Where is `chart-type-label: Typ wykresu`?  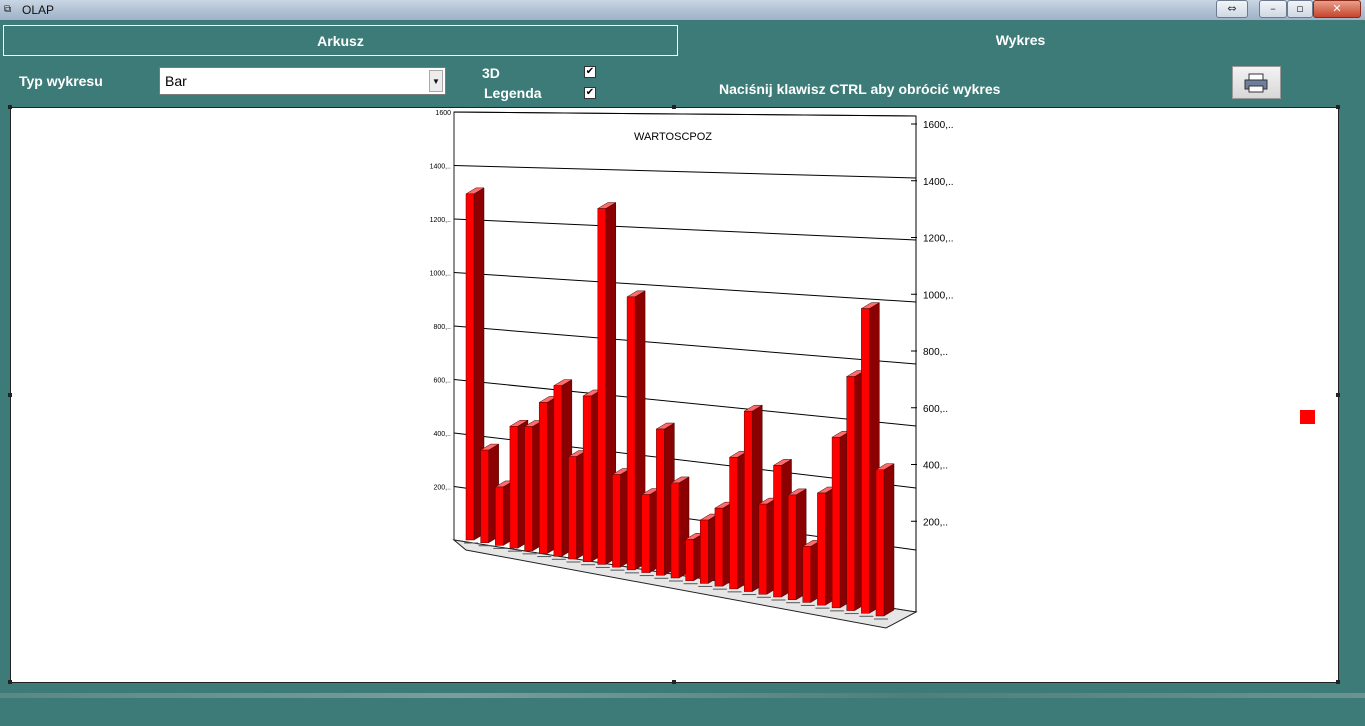 chart-type-label: Typ wykresu is located at coordinates (61, 81).